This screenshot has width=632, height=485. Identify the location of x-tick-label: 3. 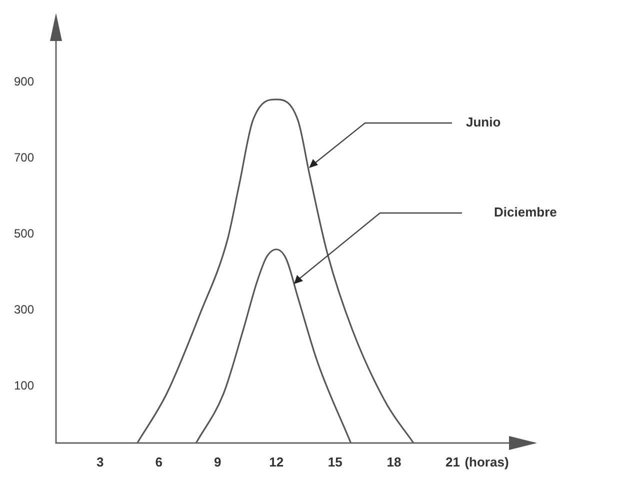
(100, 462).